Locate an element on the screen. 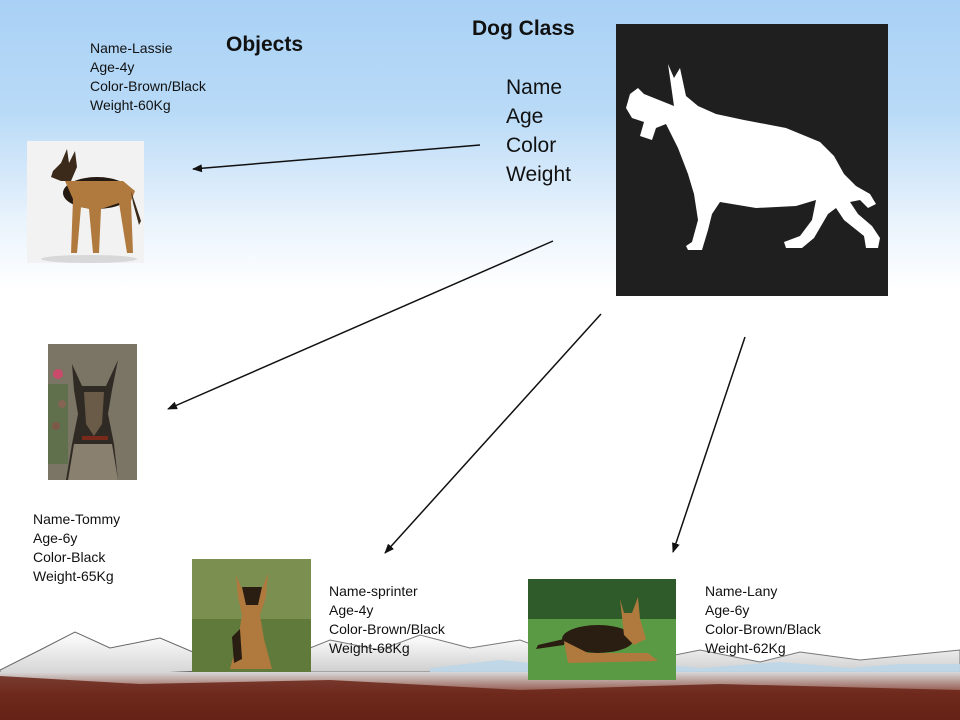 The image size is (960, 720). sprinter-photo is located at coordinates (251, 615).